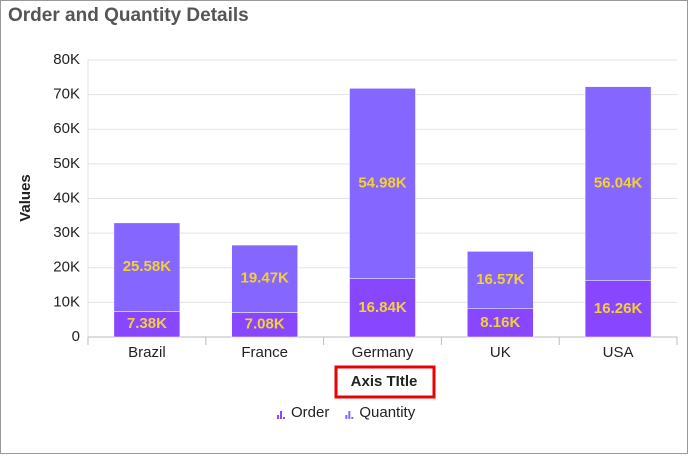  I want to click on x-tick-label: France, so click(264, 352).